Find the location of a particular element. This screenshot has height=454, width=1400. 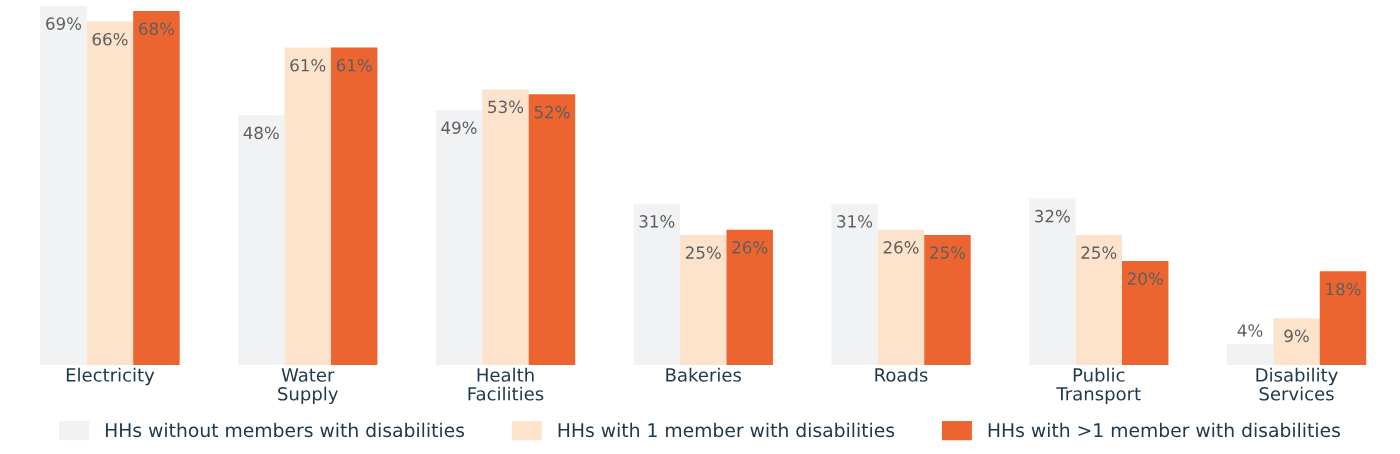

x-tick-label: Bakeries is located at coordinates (704, 374).